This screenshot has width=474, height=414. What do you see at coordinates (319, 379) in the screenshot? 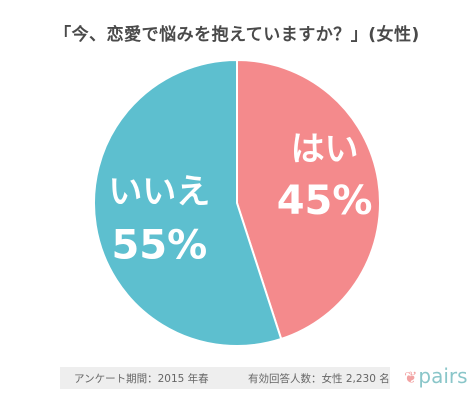
I see `survey-respondents: 有効回答人数：女性 2,230 名` at bounding box center [319, 379].